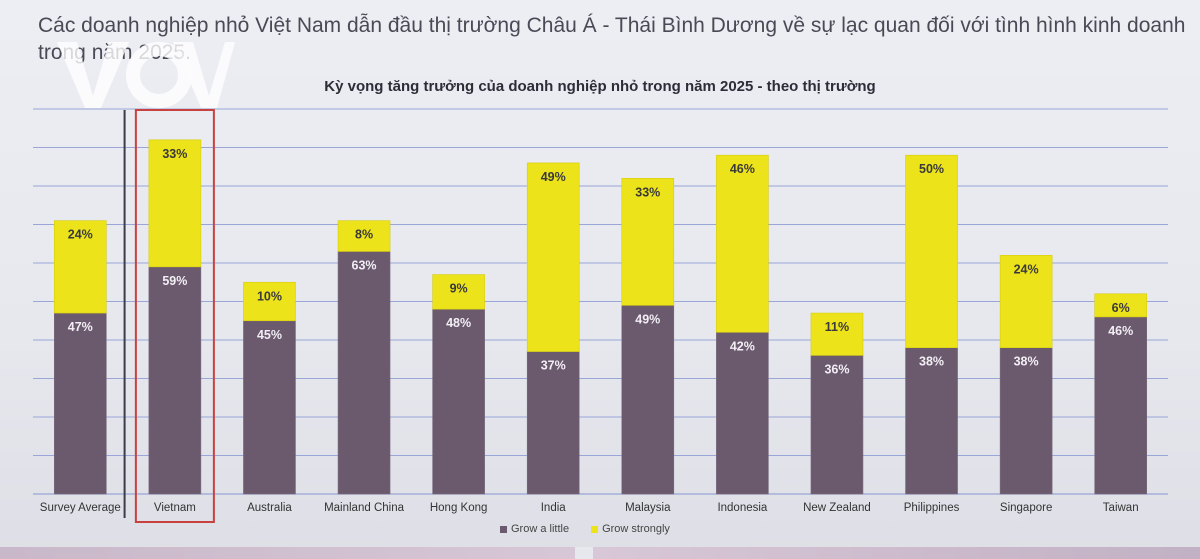 The width and height of the screenshot is (1200, 559). I want to click on data-label-new-zealand-grow-strongly: 11%, so click(837, 327).